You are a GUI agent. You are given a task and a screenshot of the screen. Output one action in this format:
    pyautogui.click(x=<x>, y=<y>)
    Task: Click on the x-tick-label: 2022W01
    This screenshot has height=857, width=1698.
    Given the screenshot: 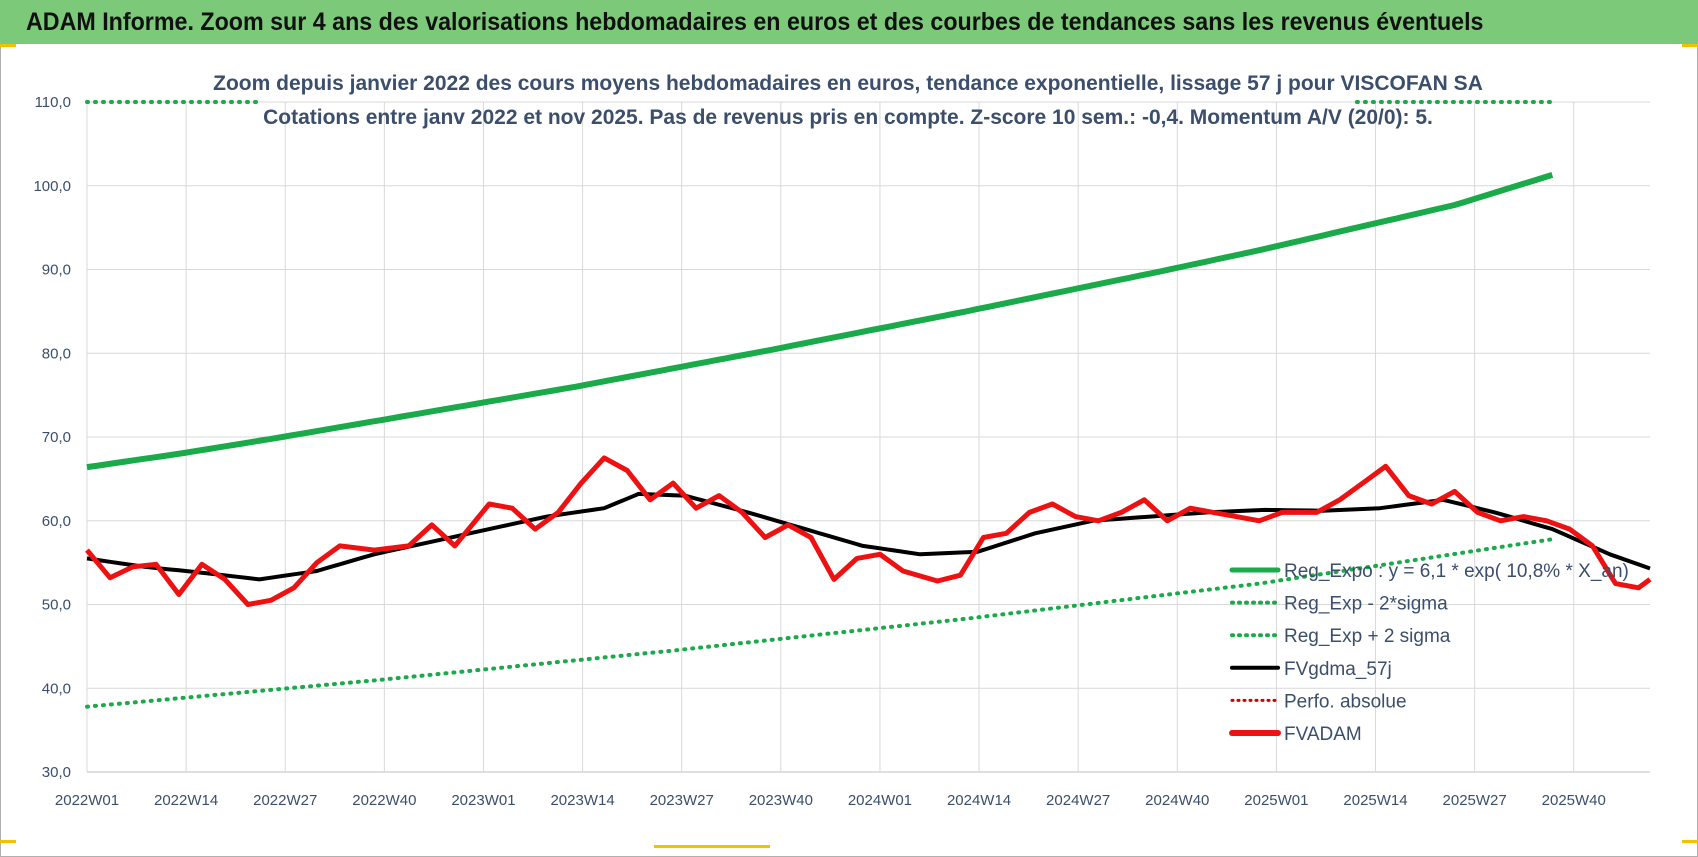 What is the action you would take?
    pyautogui.click(x=87, y=800)
    